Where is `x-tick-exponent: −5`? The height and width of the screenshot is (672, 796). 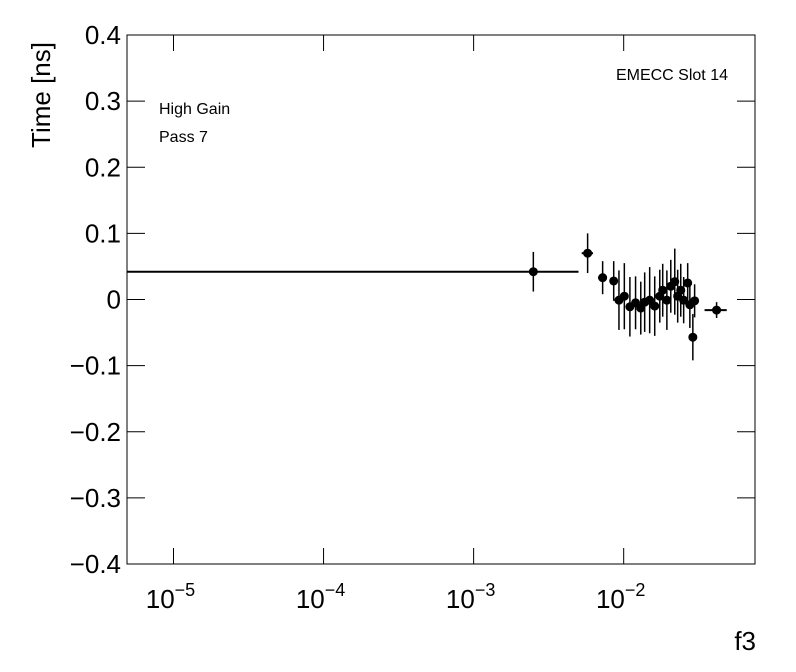
x-tick-exponent: −5 is located at coordinates (185, 590).